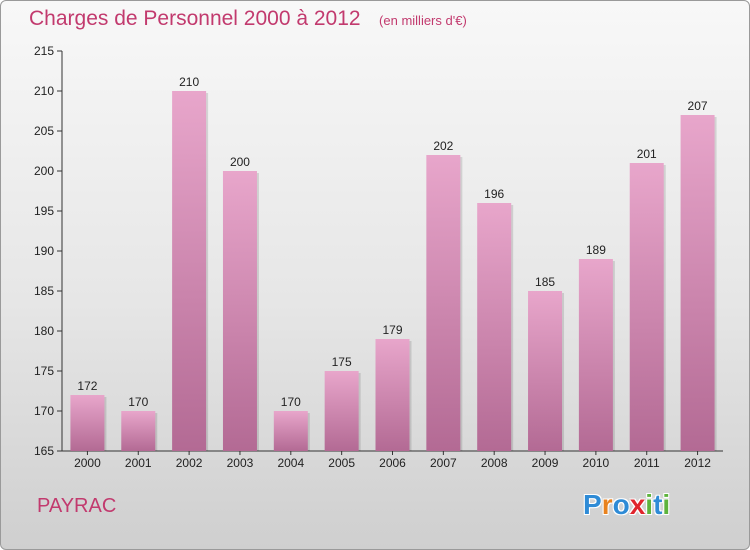 This screenshot has height=550, width=750. What do you see at coordinates (189, 82) in the screenshot?
I see `data-label: 210` at bounding box center [189, 82].